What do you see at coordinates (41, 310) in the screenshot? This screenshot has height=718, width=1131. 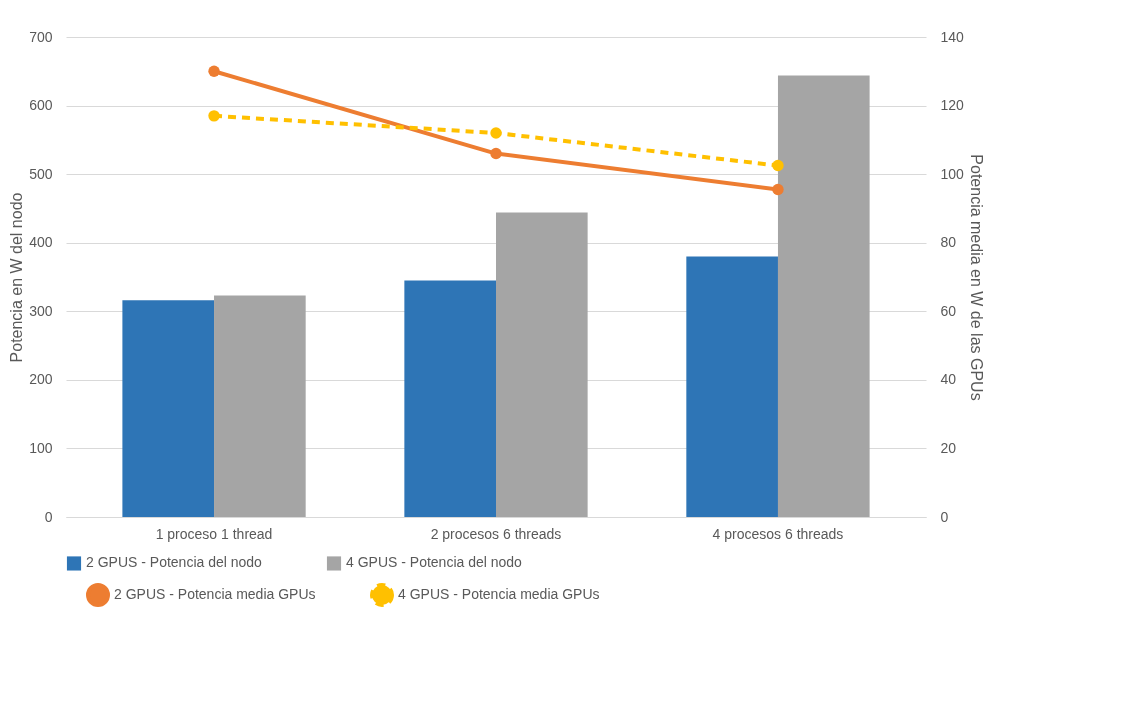 I see `y-tick-label: 300` at bounding box center [41, 310].